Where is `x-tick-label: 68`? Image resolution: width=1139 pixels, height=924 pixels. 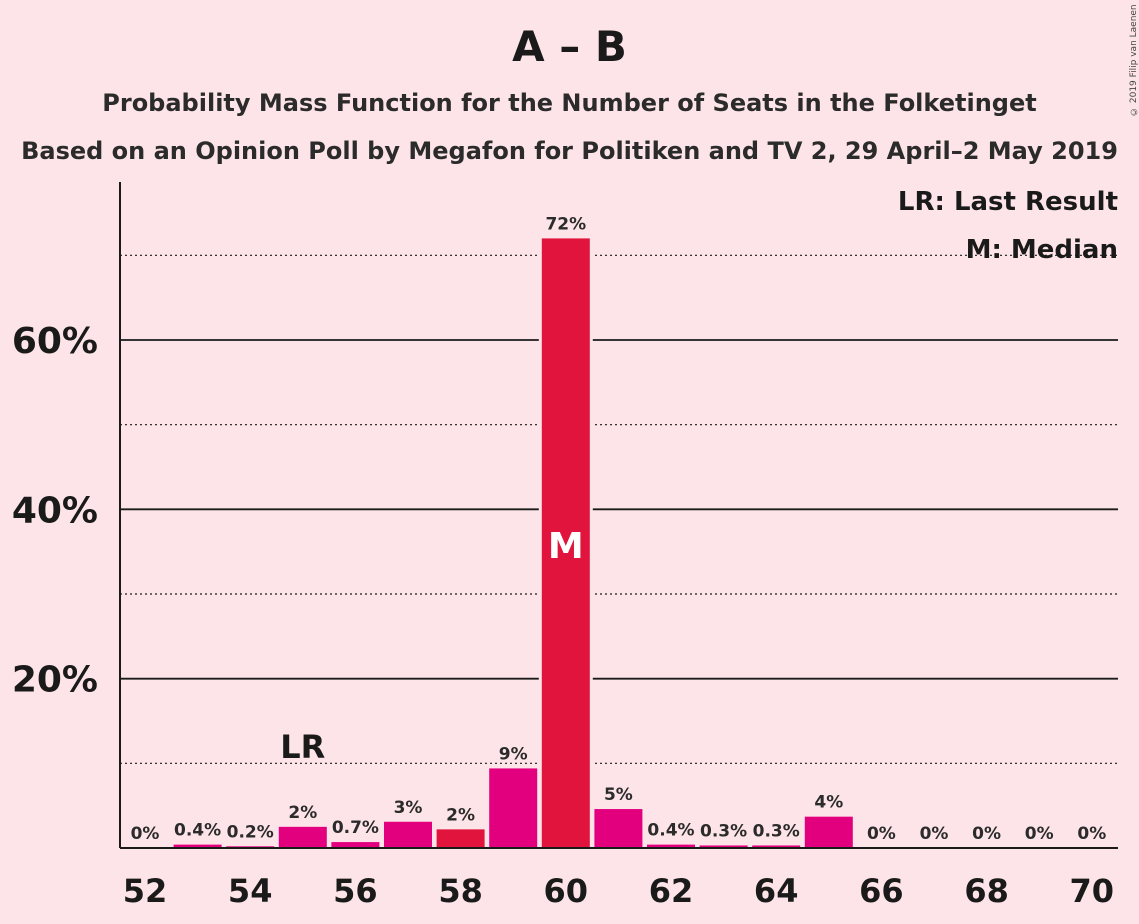
x-tick-label: 68 is located at coordinates (986, 891).